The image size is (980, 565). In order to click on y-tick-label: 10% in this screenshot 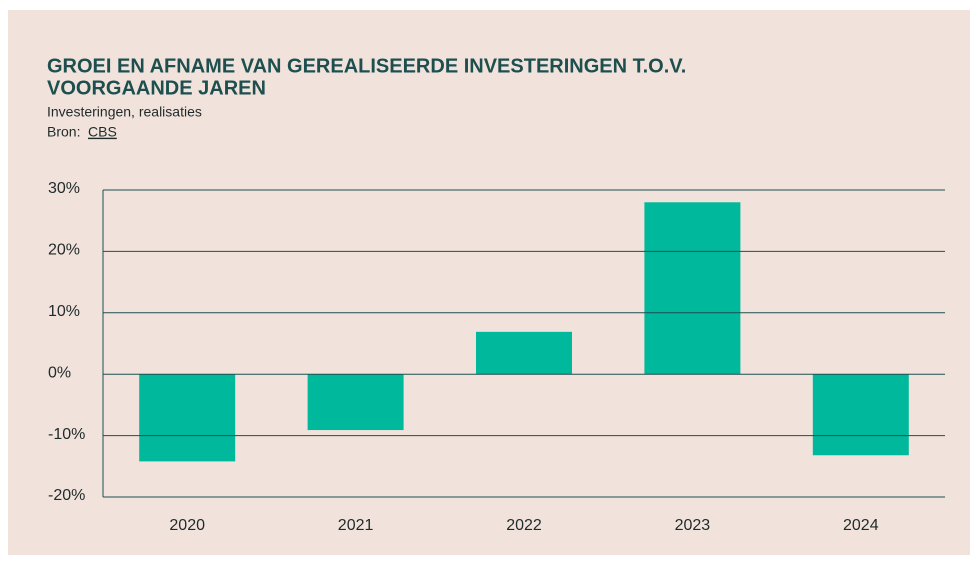, I will do `click(64, 311)`.